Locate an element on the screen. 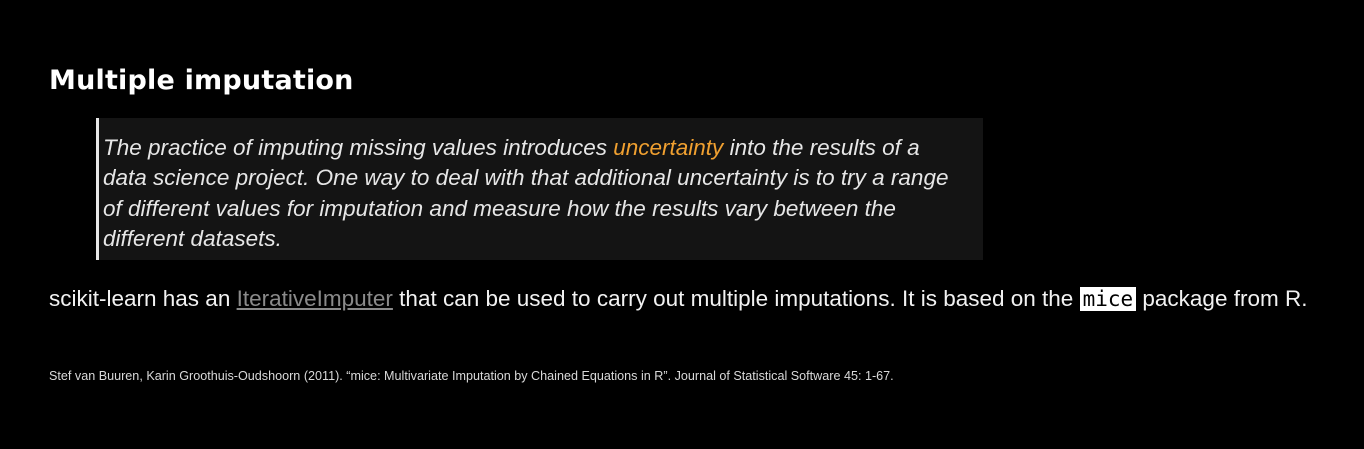  body-suffix: package from R. is located at coordinates (1222, 298).